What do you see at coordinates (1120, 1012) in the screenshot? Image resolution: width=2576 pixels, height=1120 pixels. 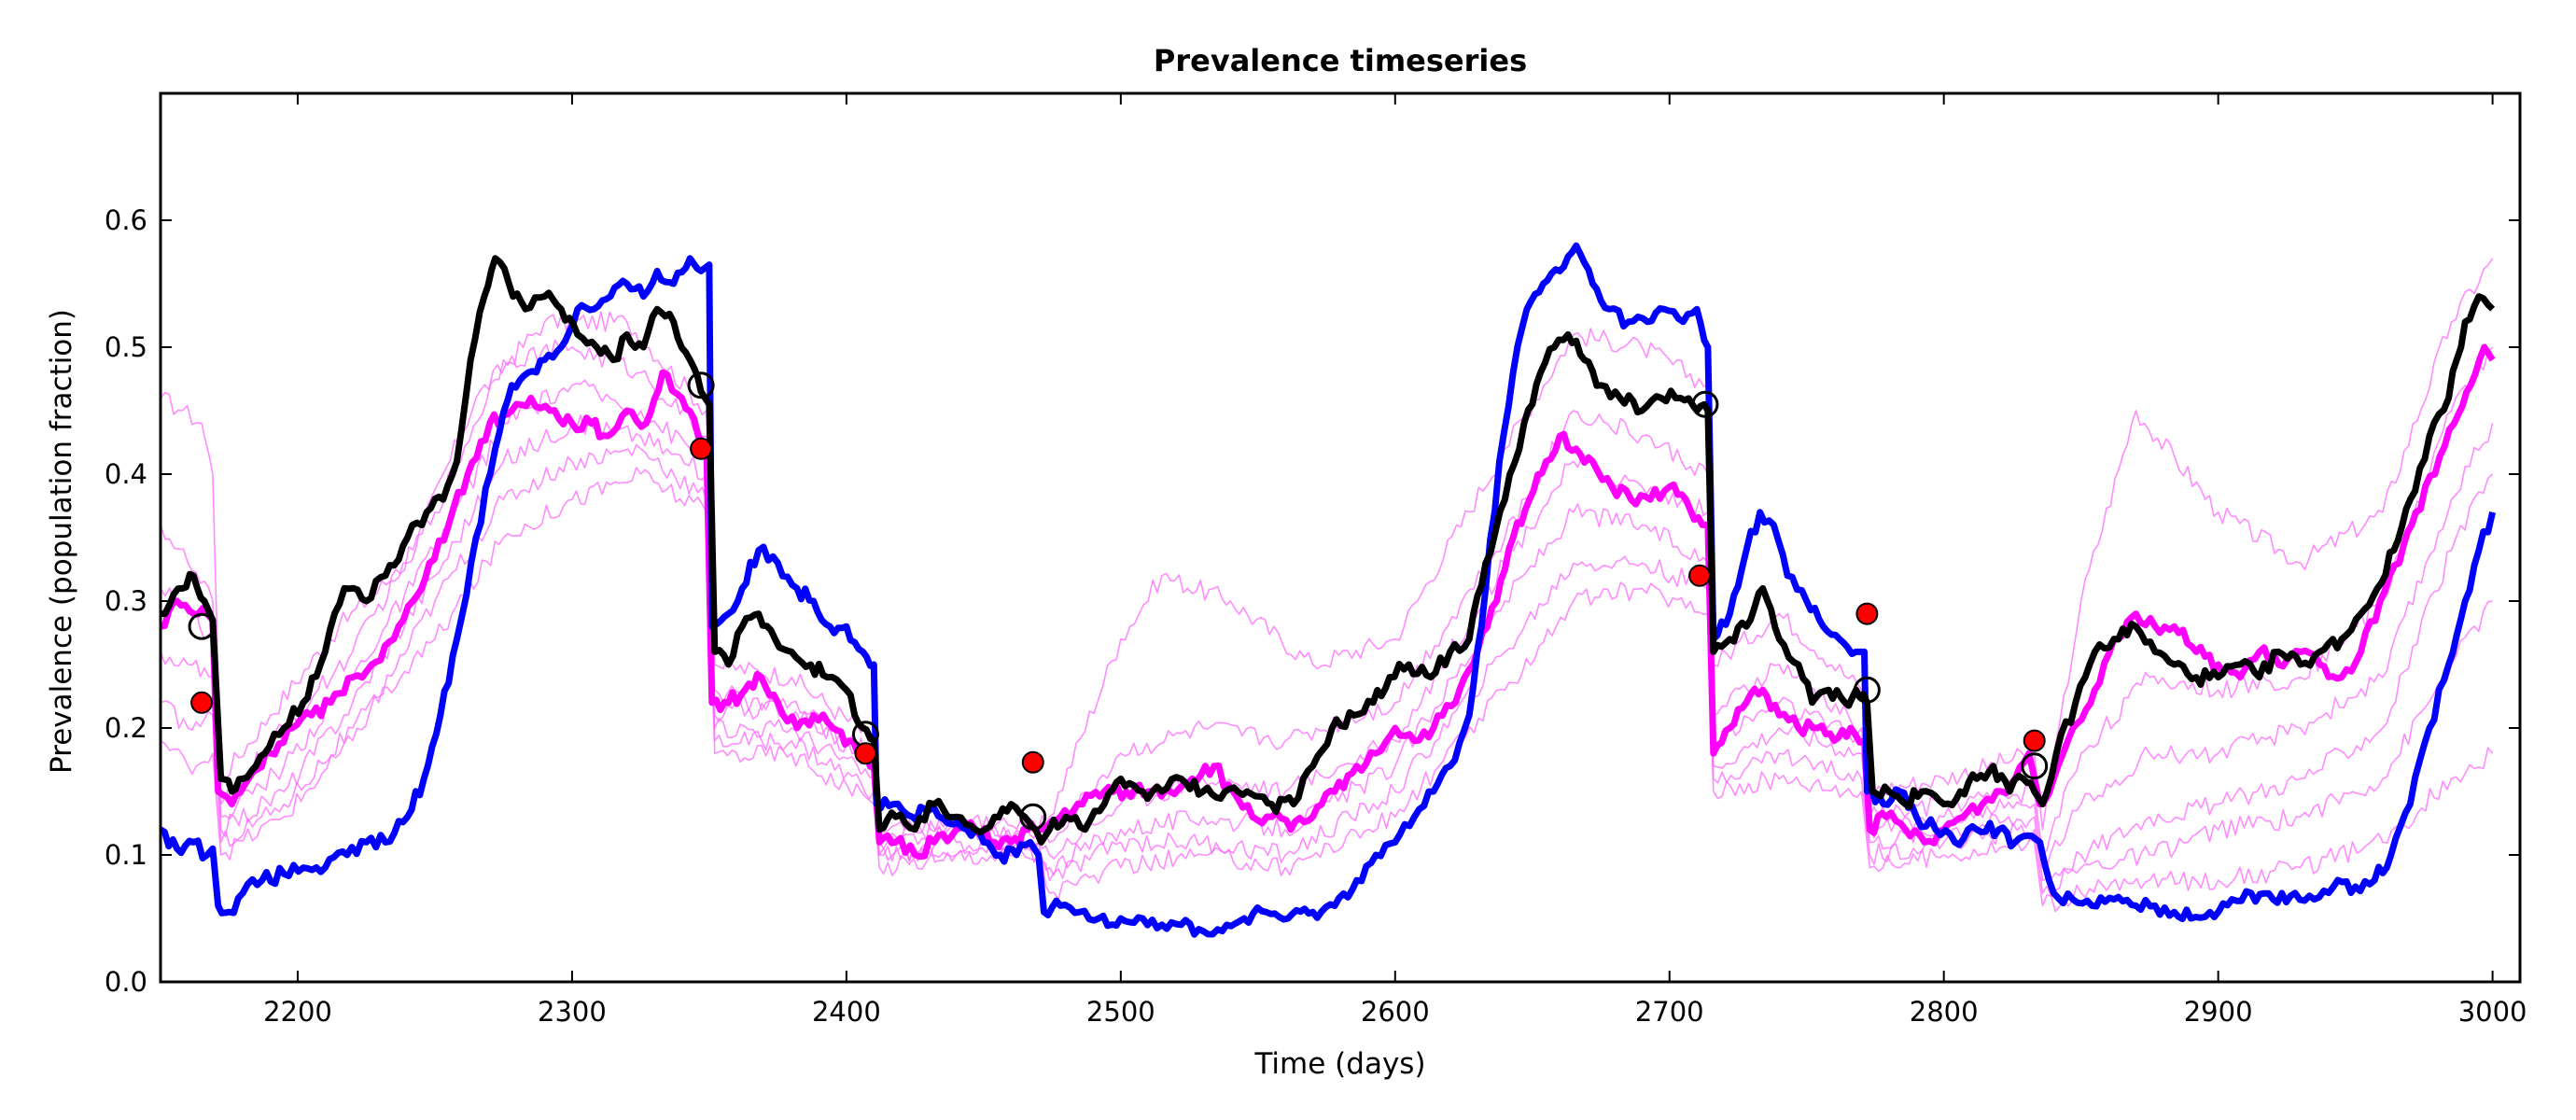 I see `x-tick-label: 2500` at bounding box center [1120, 1012].